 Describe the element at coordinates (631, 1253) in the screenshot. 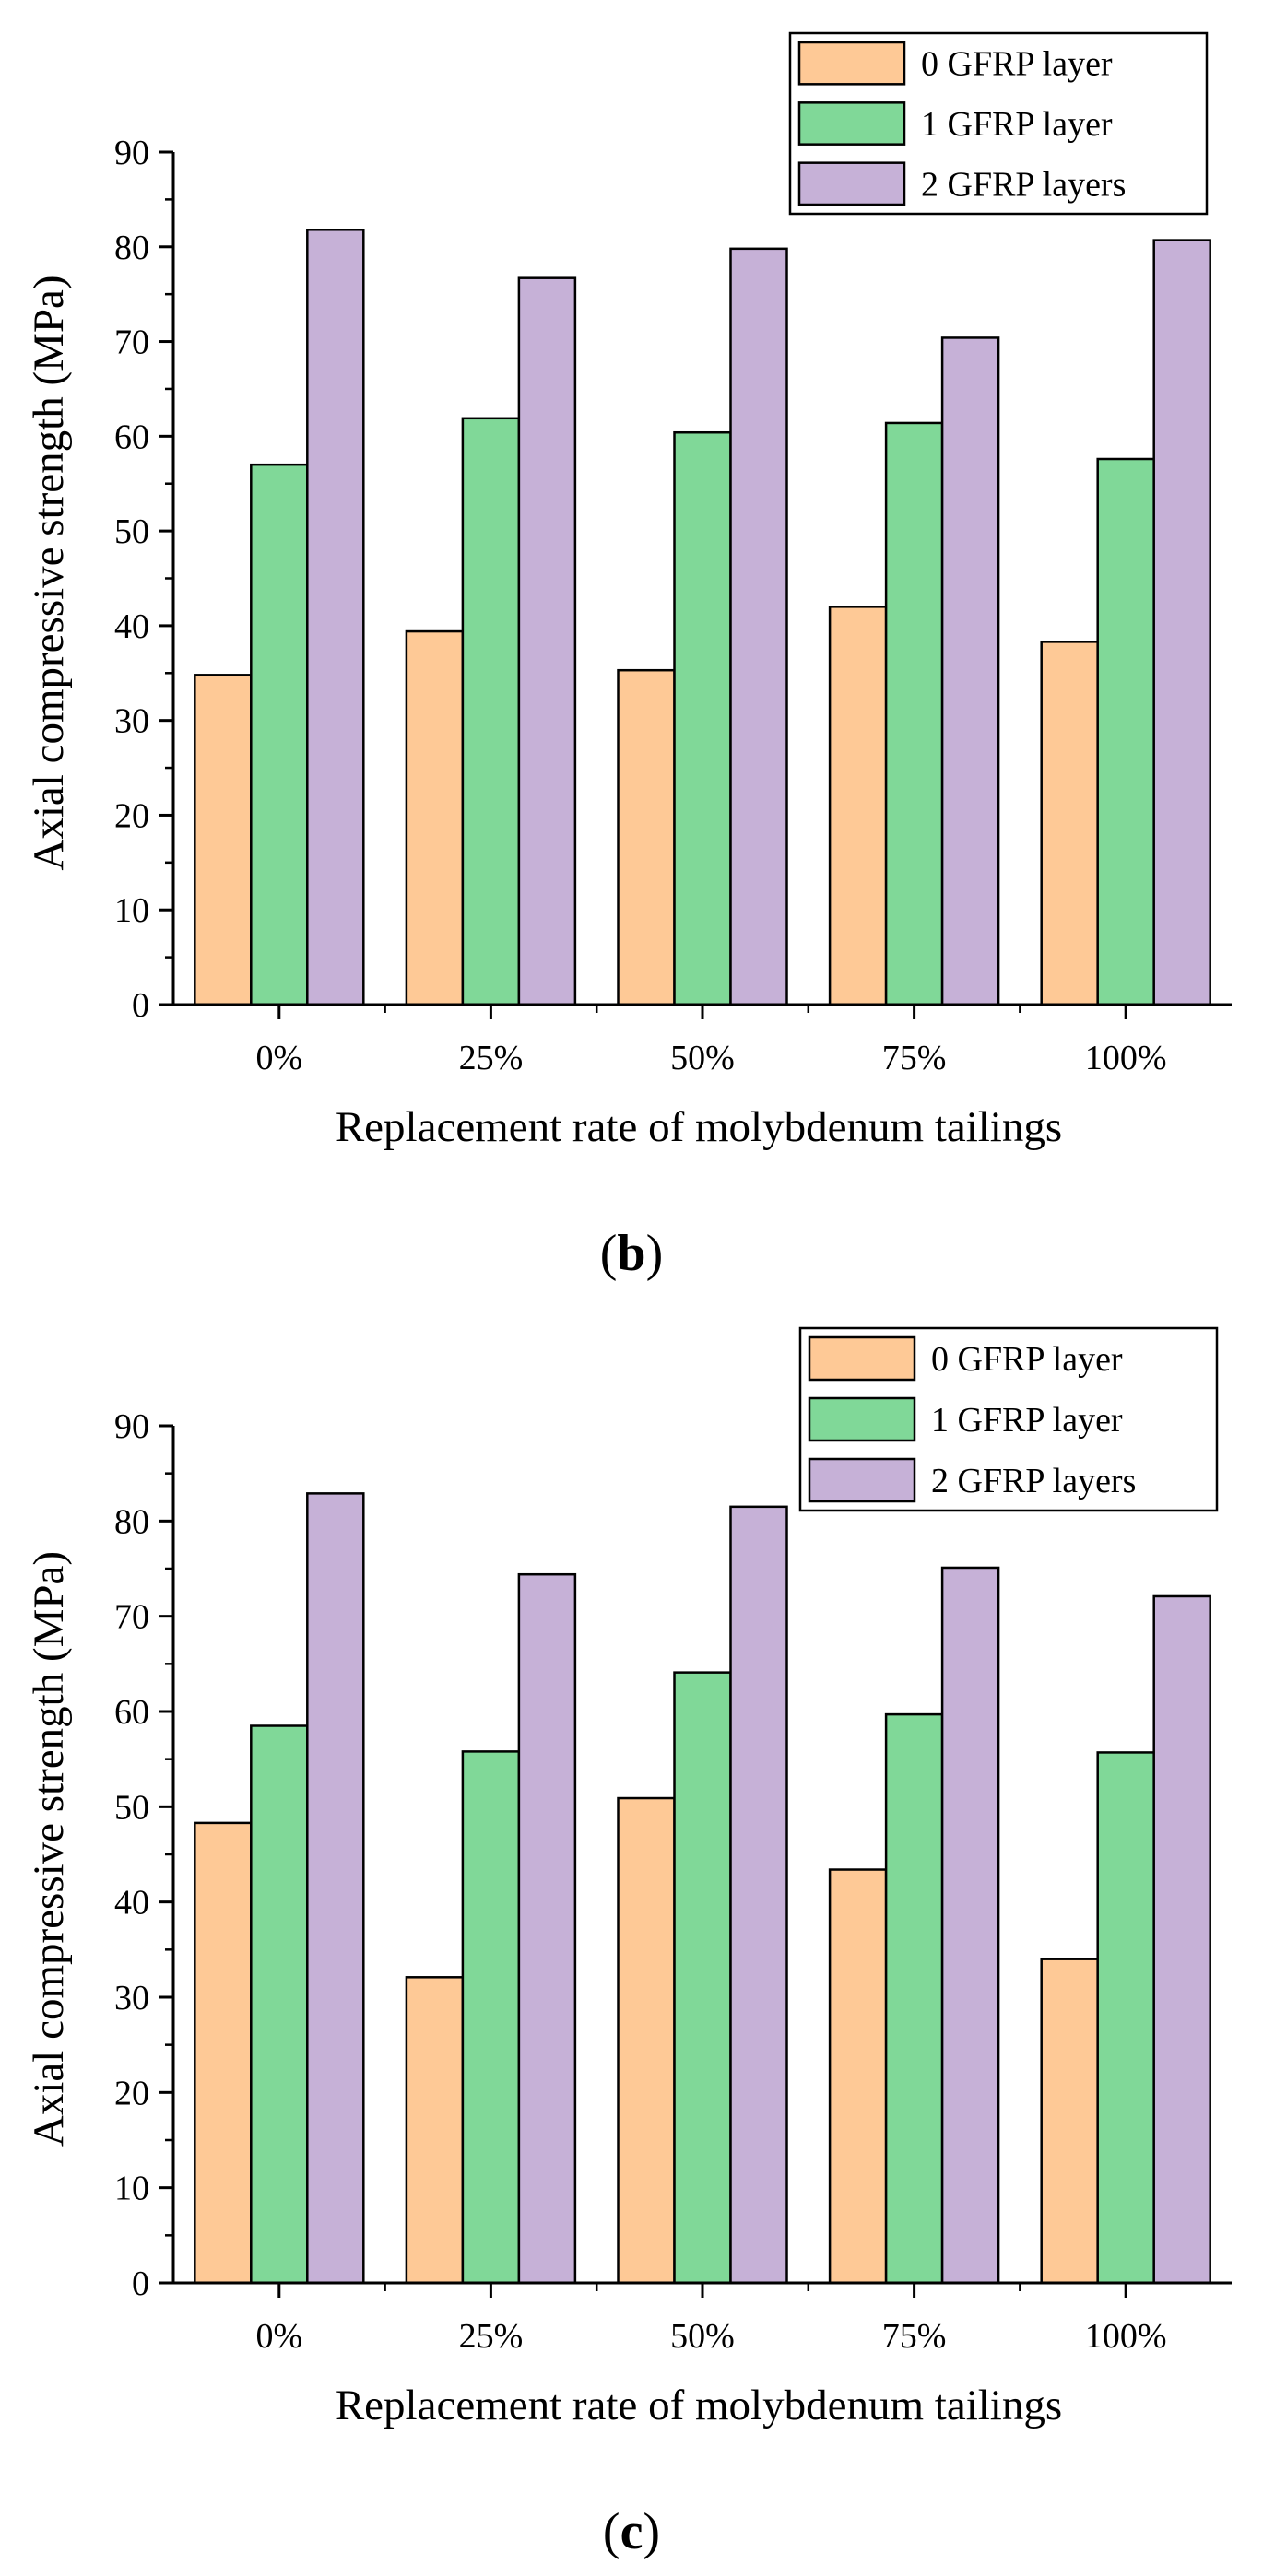

I see `panel-label: (b)` at that location.